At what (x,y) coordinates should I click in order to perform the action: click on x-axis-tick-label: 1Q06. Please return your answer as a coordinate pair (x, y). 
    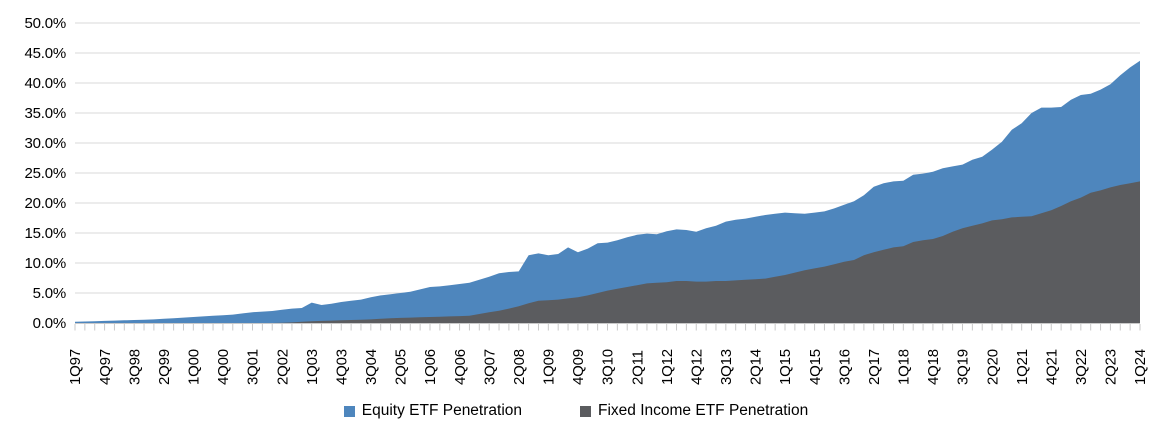
    Looking at the image, I should click on (430, 367).